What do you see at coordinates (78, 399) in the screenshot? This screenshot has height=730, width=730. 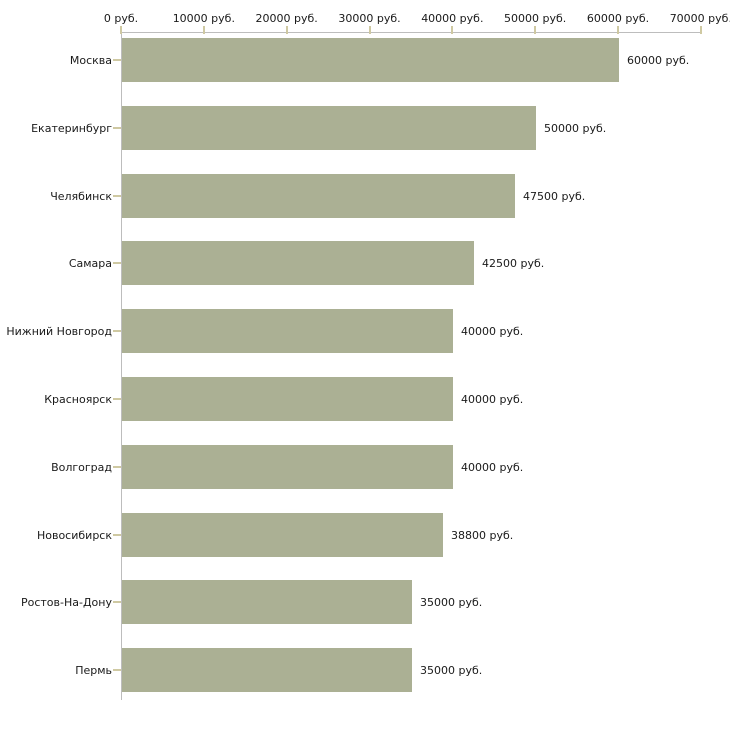 I see `category-label: Красноярск` at bounding box center [78, 399].